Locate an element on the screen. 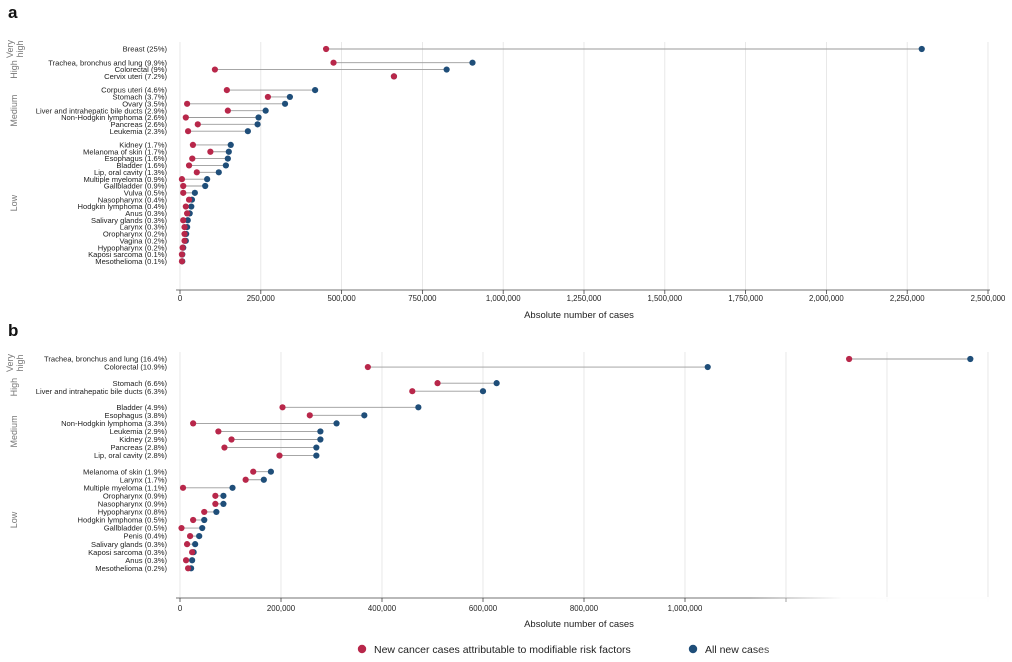 This screenshot has width=1012, height=662. x-axis-title: Absolute number of cases is located at coordinates (579, 624).